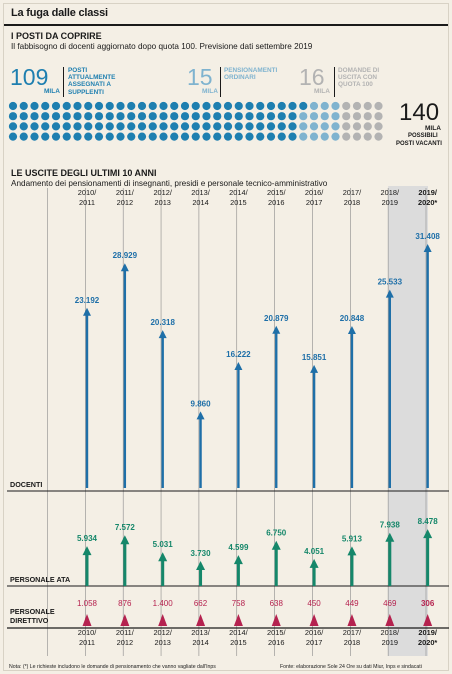 The image size is (452, 674). Describe the element at coordinates (238, 637) in the screenshot. I see `category-label: 2014/2015` at that location.